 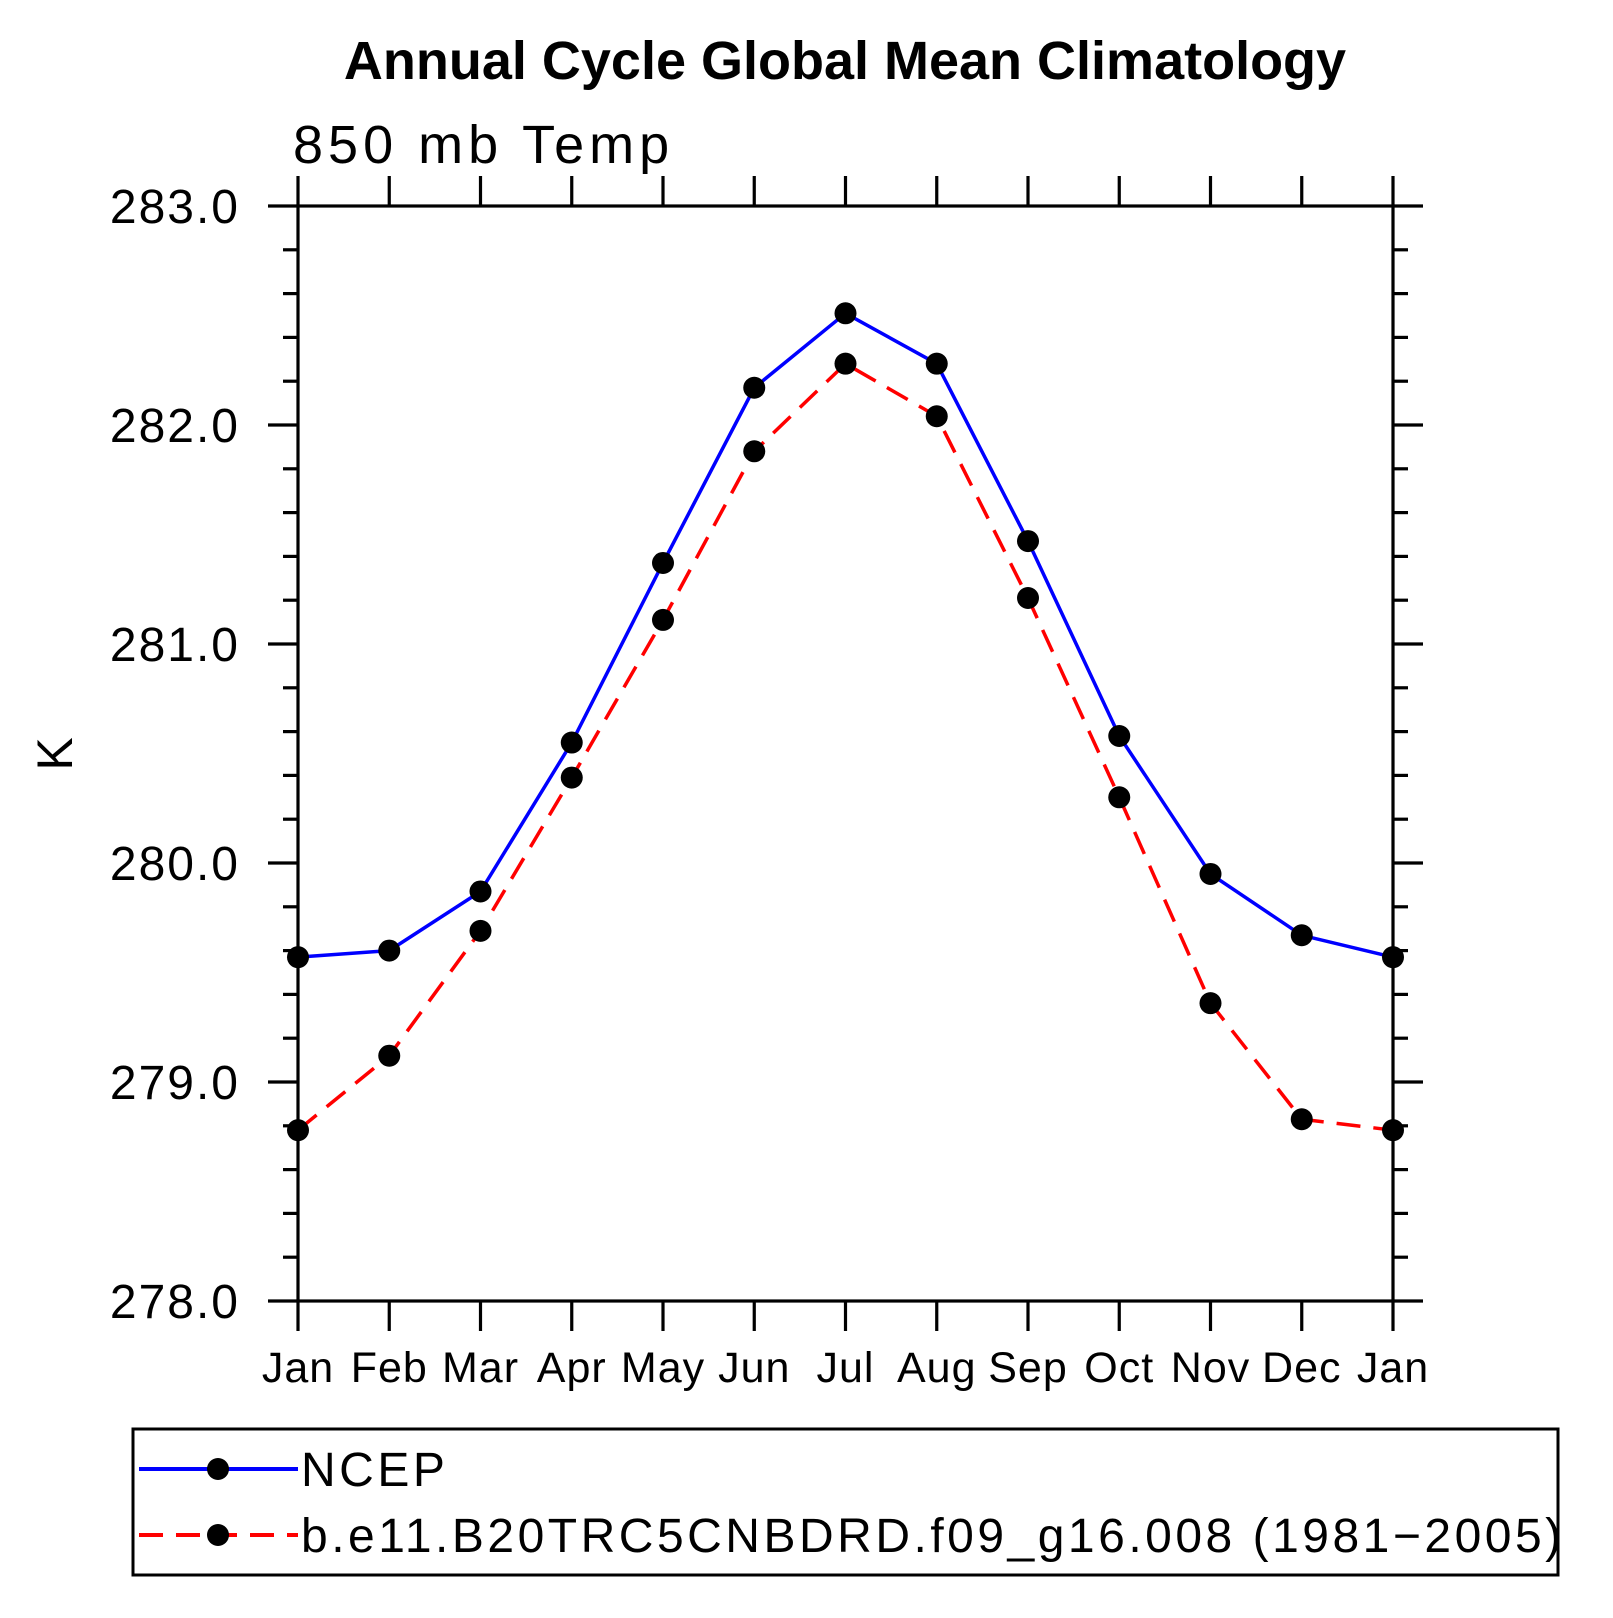 What do you see at coordinates (846, 1368) in the screenshot?
I see `x-tick-label: Jul` at bounding box center [846, 1368].